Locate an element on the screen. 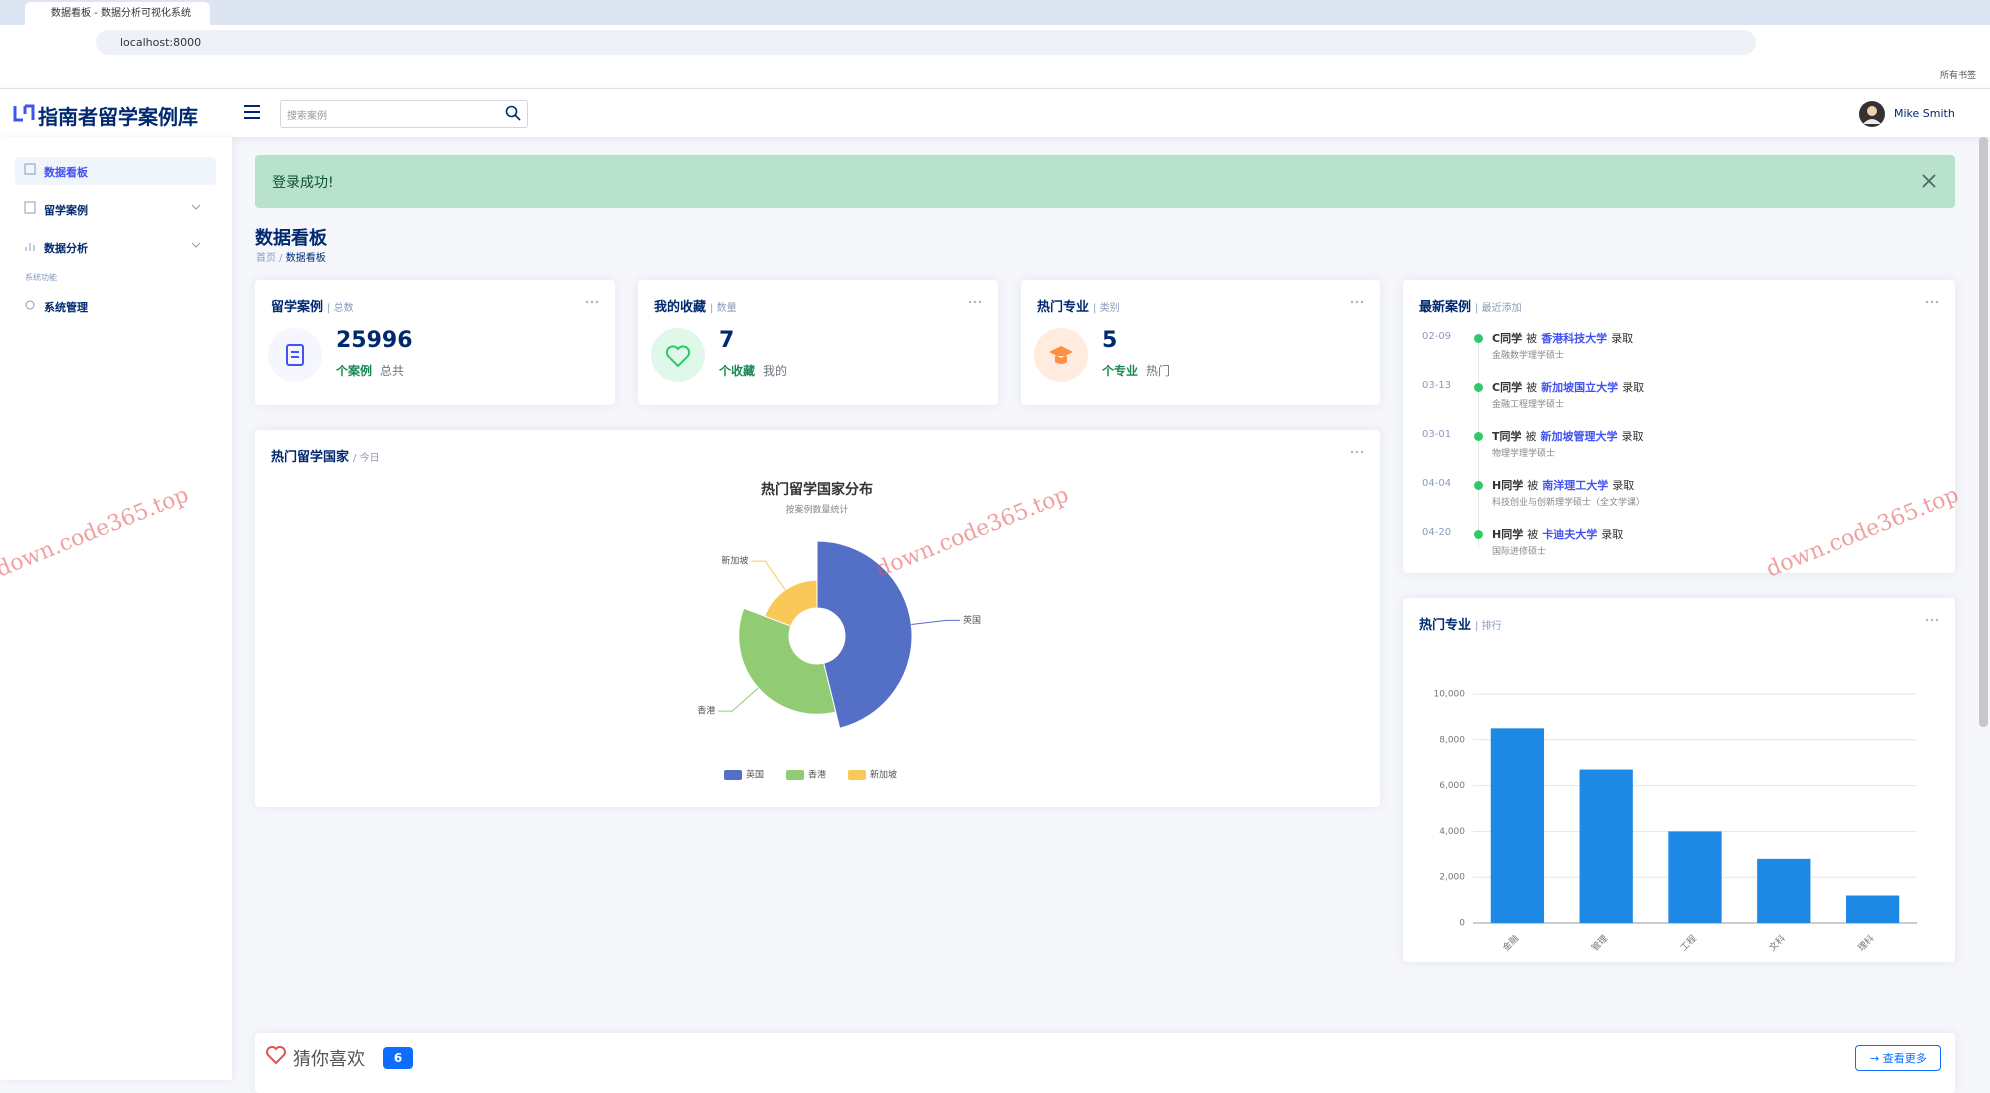 The width and height of the screenshot is (1990, 1093). recommend-count: 6 is located at coordinates (398, 1058).